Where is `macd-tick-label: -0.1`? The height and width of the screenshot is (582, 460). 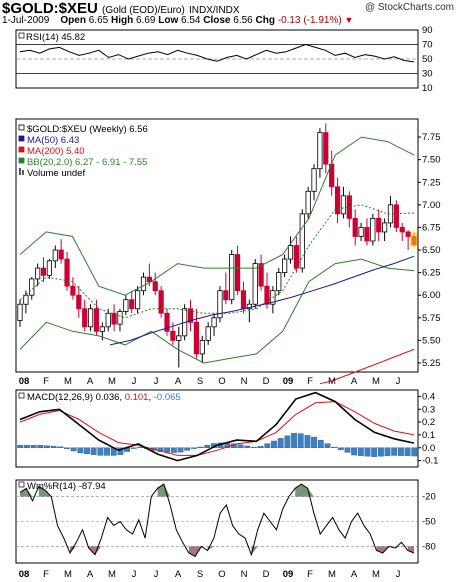 macd-tick-label: -0.1 is located at coordinates (430, 461).